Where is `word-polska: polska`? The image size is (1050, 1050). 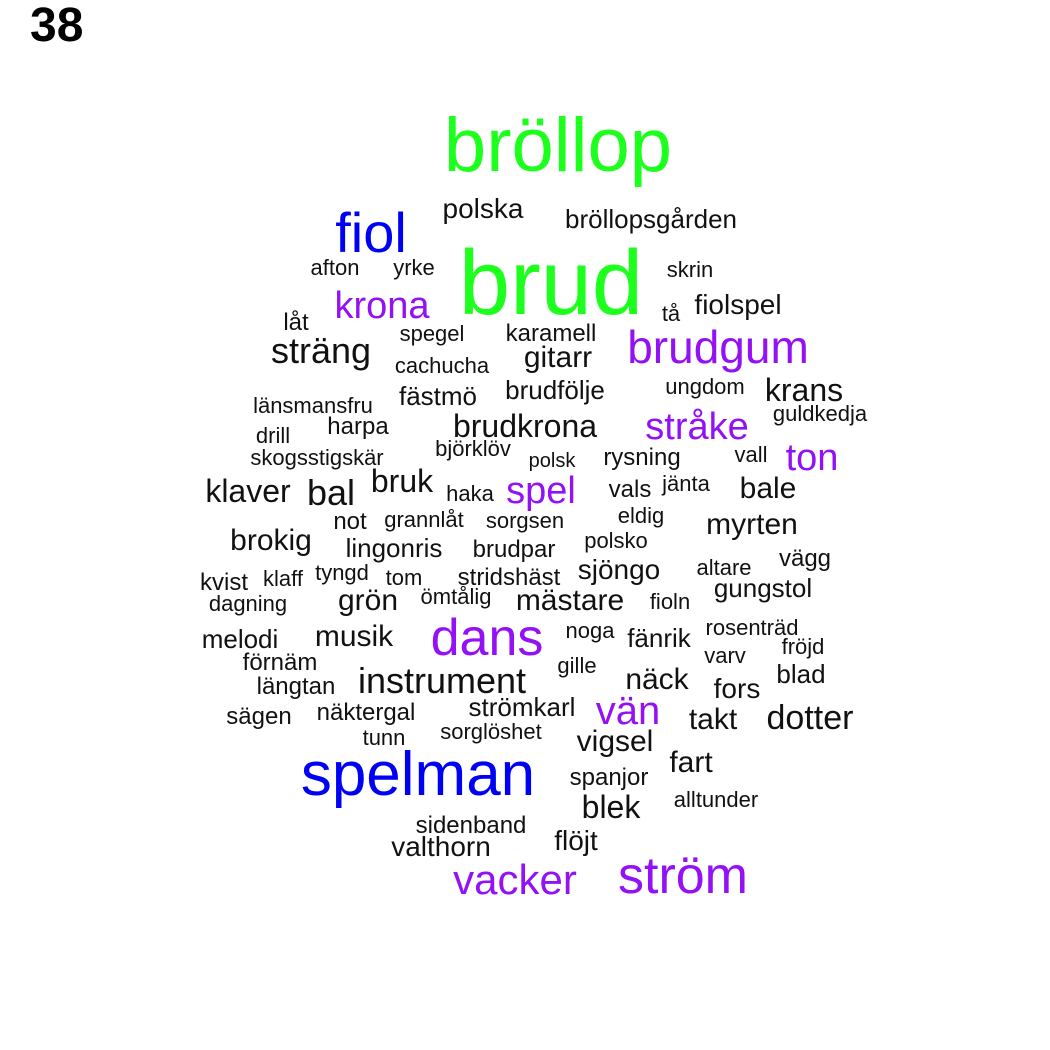
word-polska: polska is located at coordinates (483, 208).